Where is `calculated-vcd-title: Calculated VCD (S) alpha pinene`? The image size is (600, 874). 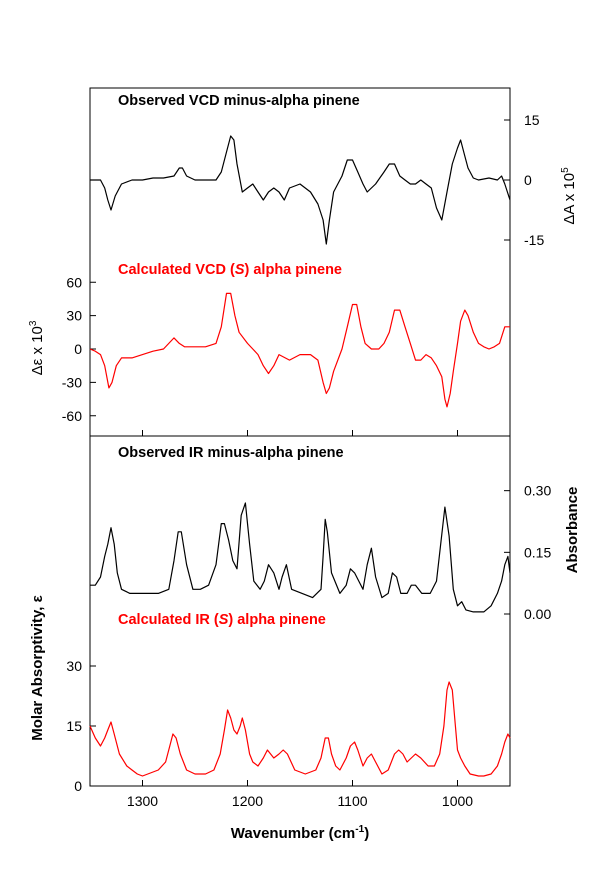
calculated-vcd-title: Calculated VCD (S) alpha pinene is located at coordinates (230, 270).